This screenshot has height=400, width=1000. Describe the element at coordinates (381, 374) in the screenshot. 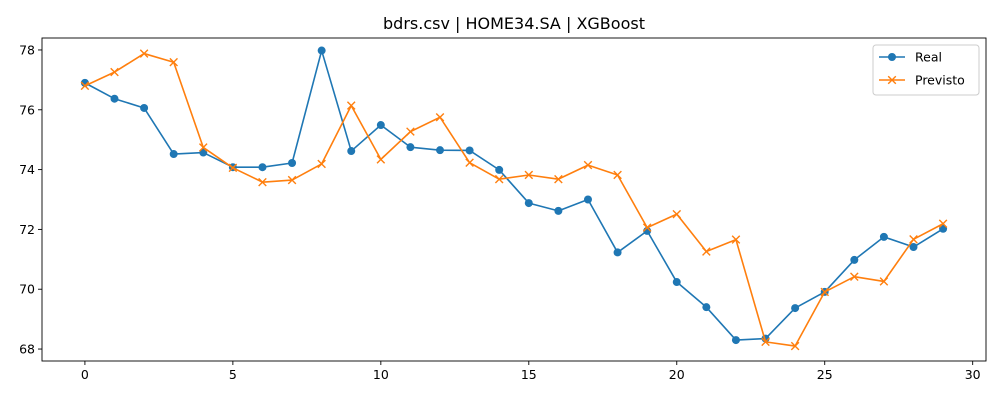

I see `x-tick-label-2: 10` at that location.